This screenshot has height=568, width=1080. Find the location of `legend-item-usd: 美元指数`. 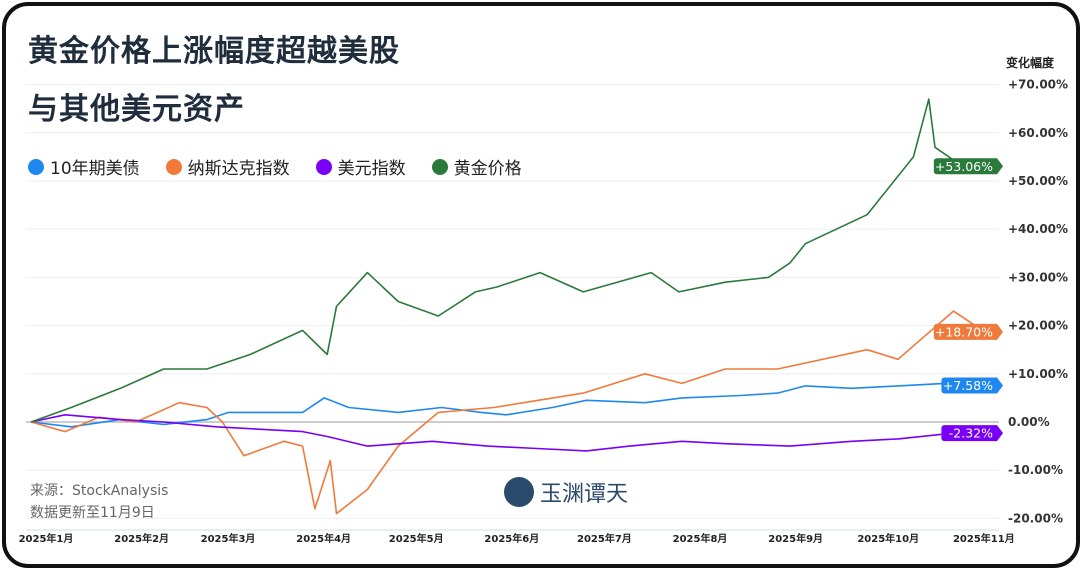

legend-item-usd: 美元指数 is located at coordinates (360, 166).